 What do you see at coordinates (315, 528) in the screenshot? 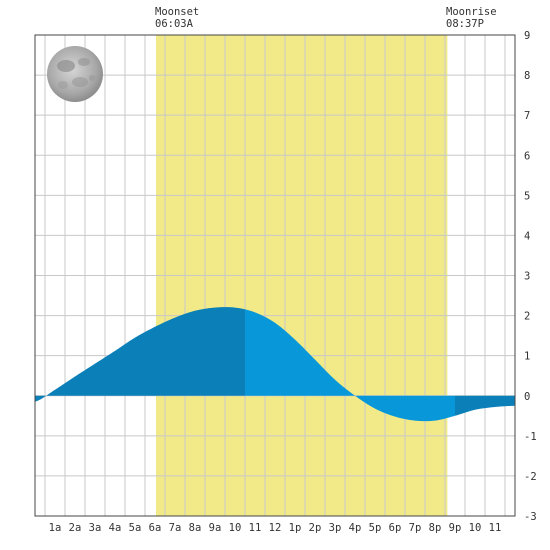
I see `x-tick-label: 2p` at bounding box center [315, 528].